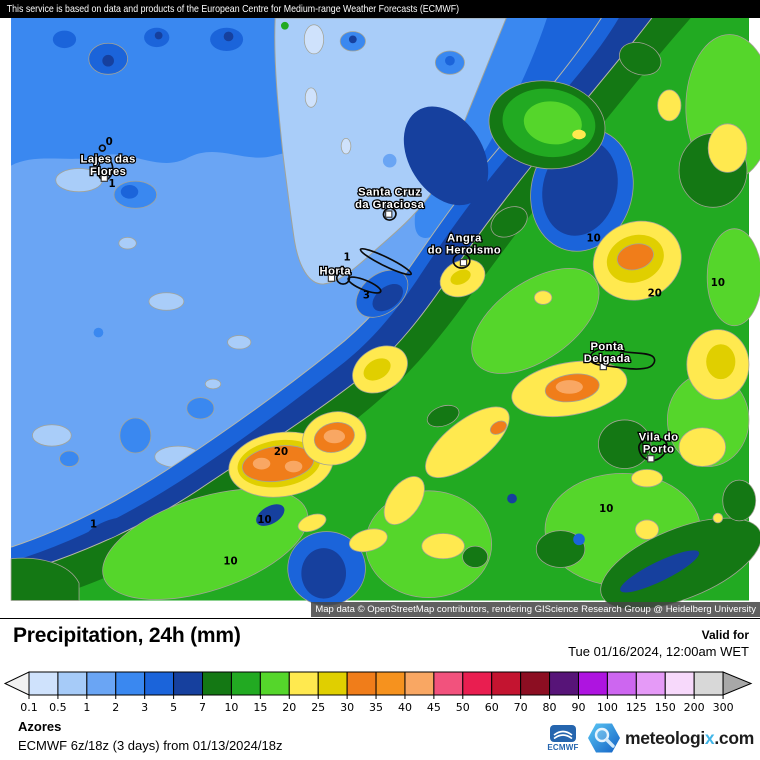  What do you see at coordinates (347, 707) in the screenshot?
I see `legend-tick-label: 30` at bounding box center [347, 707].